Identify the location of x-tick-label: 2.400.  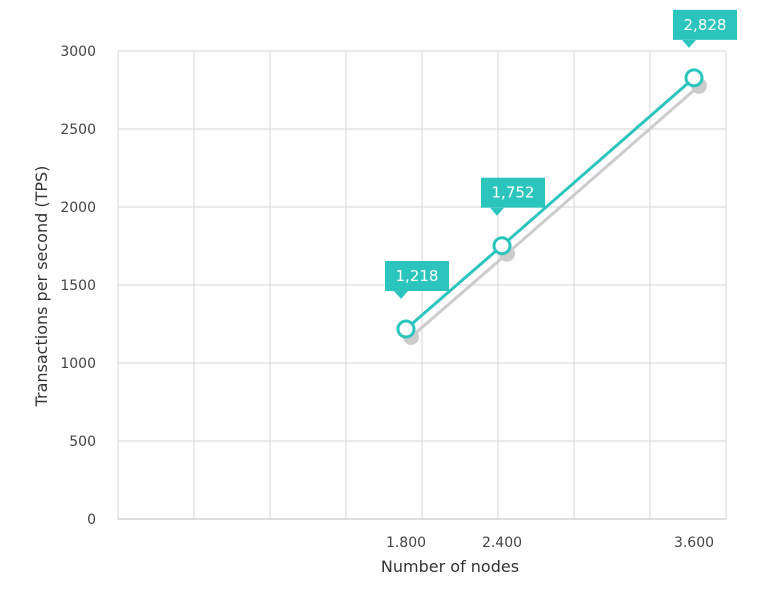
(502, 543).